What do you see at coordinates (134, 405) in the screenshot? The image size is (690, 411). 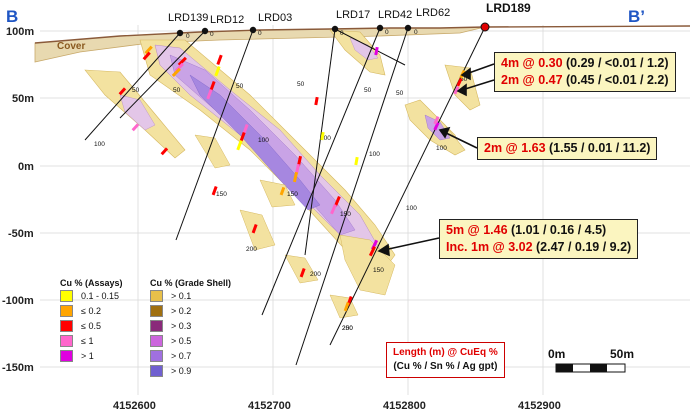 I see `x-tick-label: 4152600` at bounding box center [134, 405].